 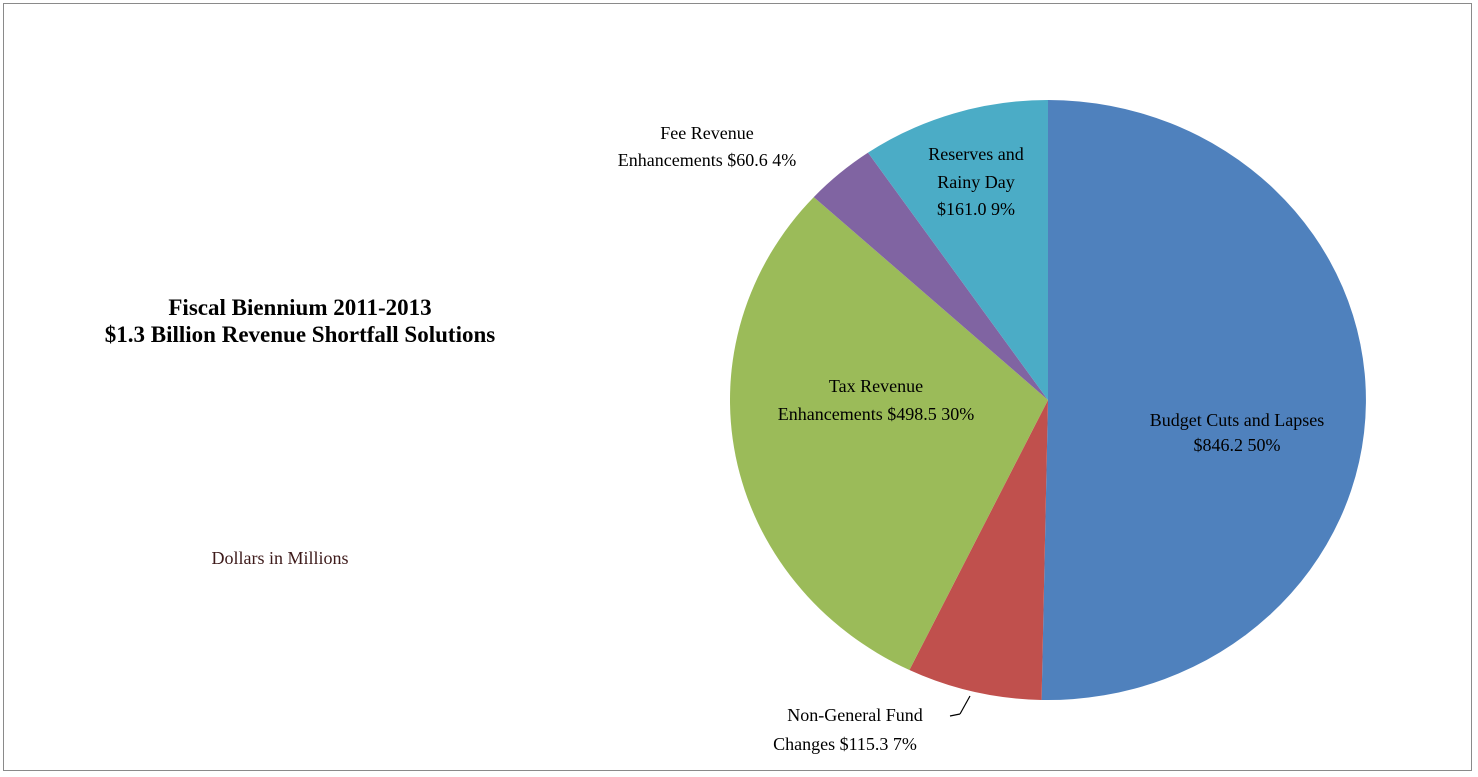 I want to click on slice-label-budget-cuts-line-1: Budget Cuts and Lapses, so click(x=1237, y=420).